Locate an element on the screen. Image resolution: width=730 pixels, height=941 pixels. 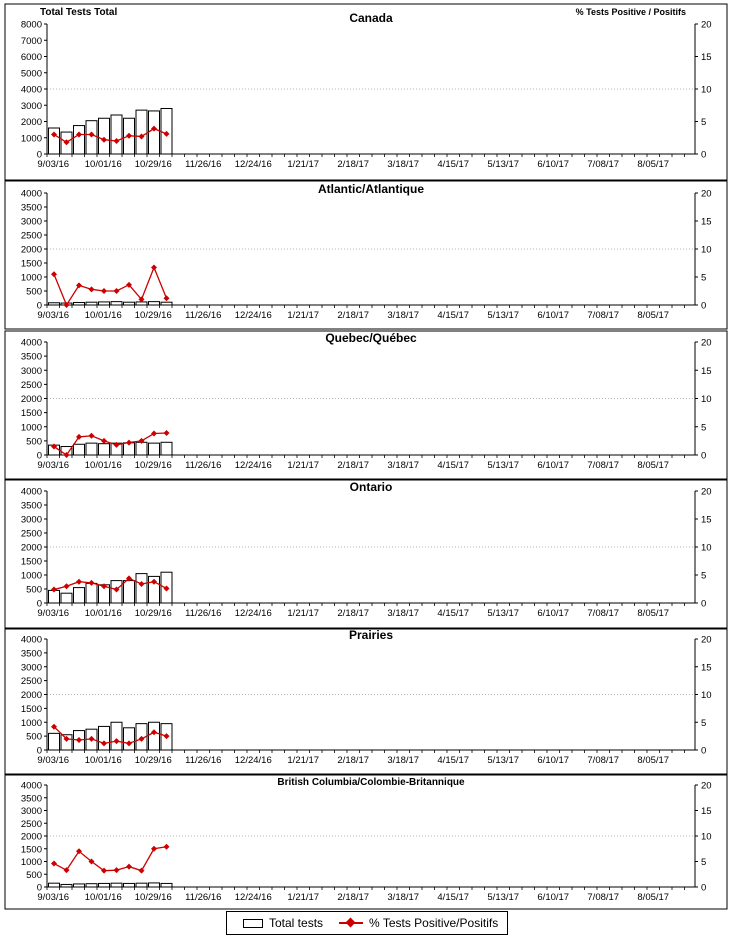
panel-6-y-tick-label: 4000 is located at coordinates (31, 786).